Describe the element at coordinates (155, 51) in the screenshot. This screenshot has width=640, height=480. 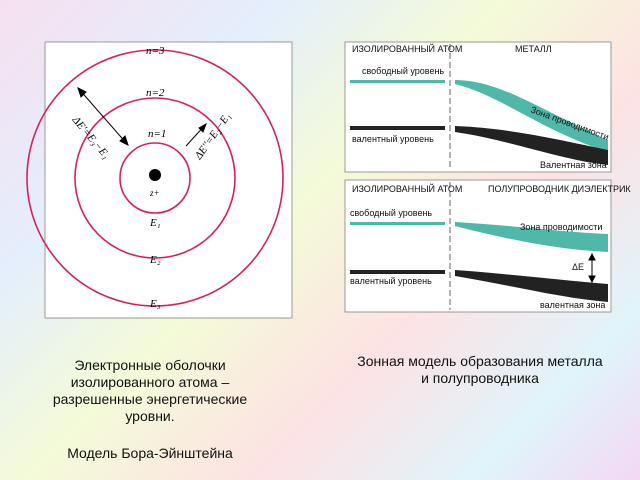
I see `level-label: n=3` at that location.